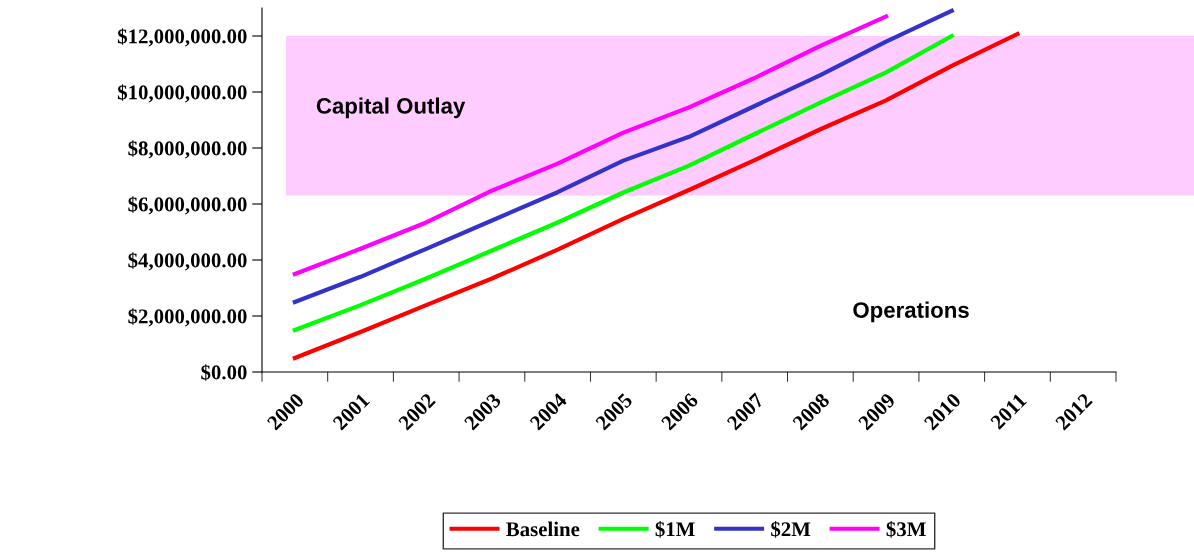 The image size is (1194, 554). I want to click on legend-label: Baseline, so click(543, 529).